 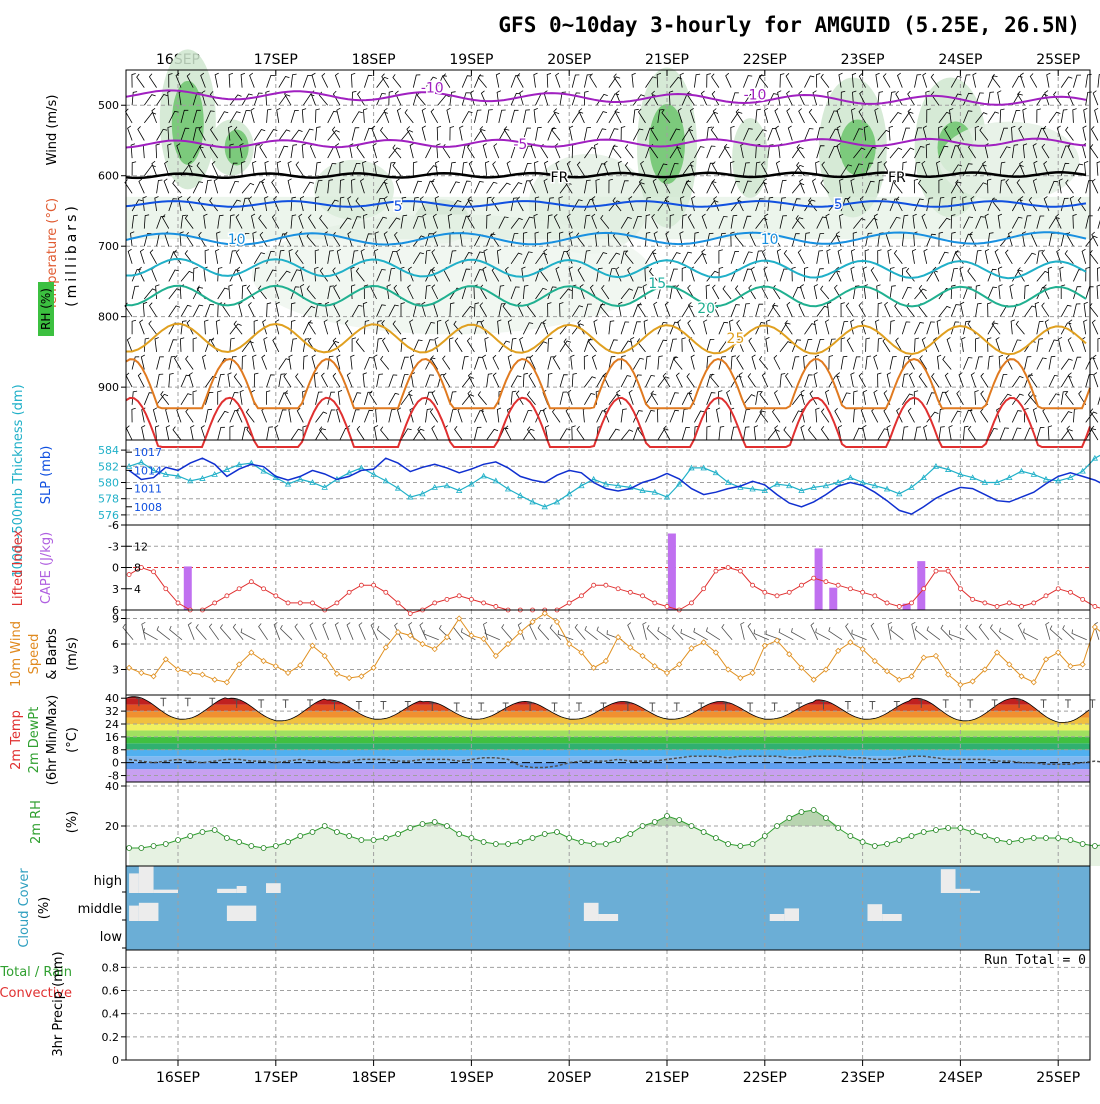 I want to click on cloud-block, so click(x=134, y=913).